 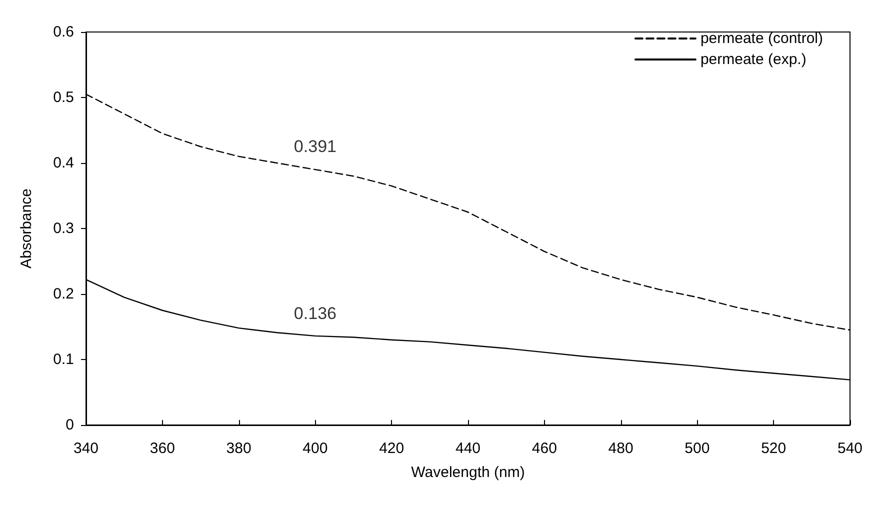 What do you see at coordinates (239, 448) in the screenshot?
I see `x-tick-label: 380` at bounding box center [239, 448].